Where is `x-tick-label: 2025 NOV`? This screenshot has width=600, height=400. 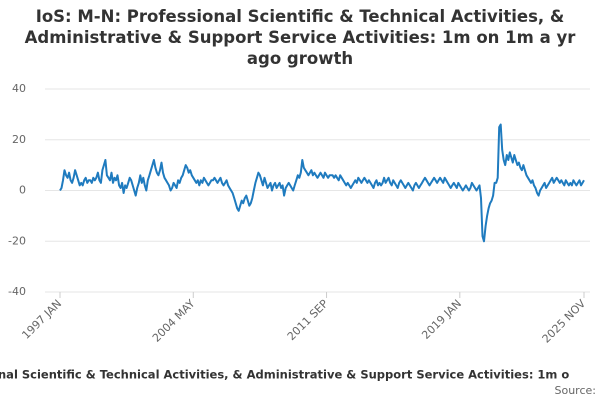 x-tick-label: 2025 NOV is located at coordinates (564, 321).